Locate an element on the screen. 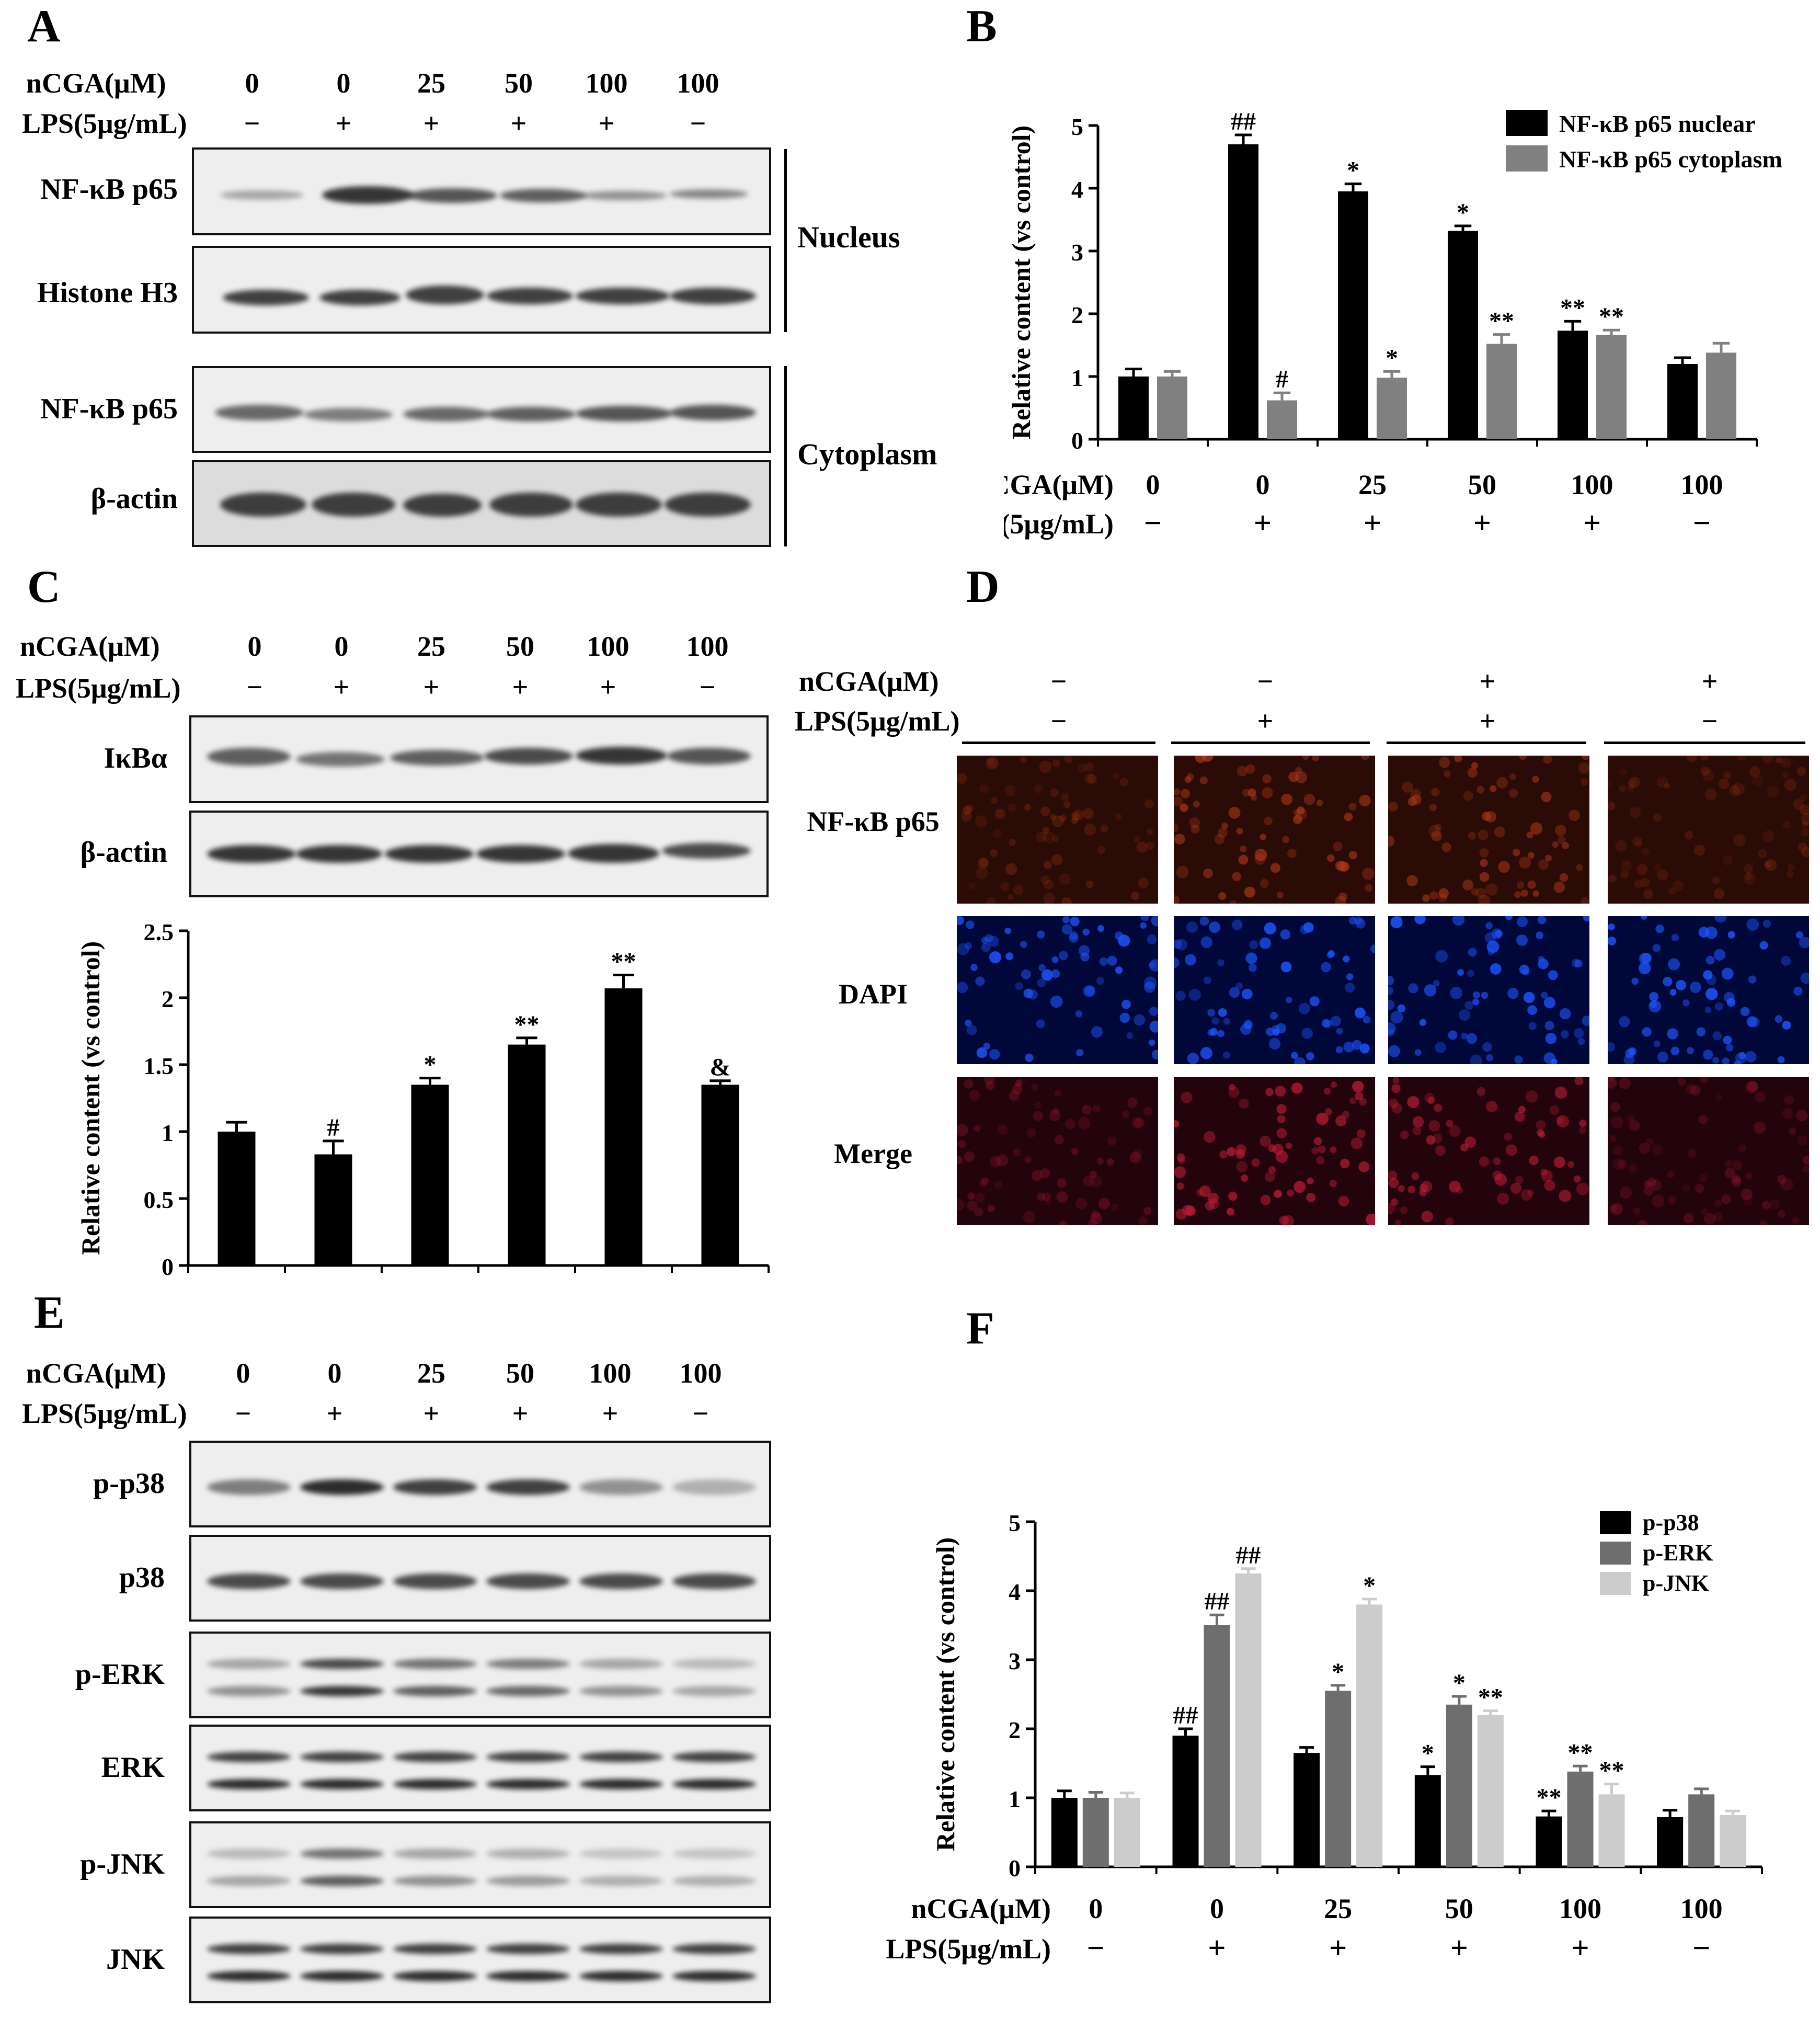 The width and height of the screenshot is (1820, 2019). lps-value: + is located at coordinates (343, 124).